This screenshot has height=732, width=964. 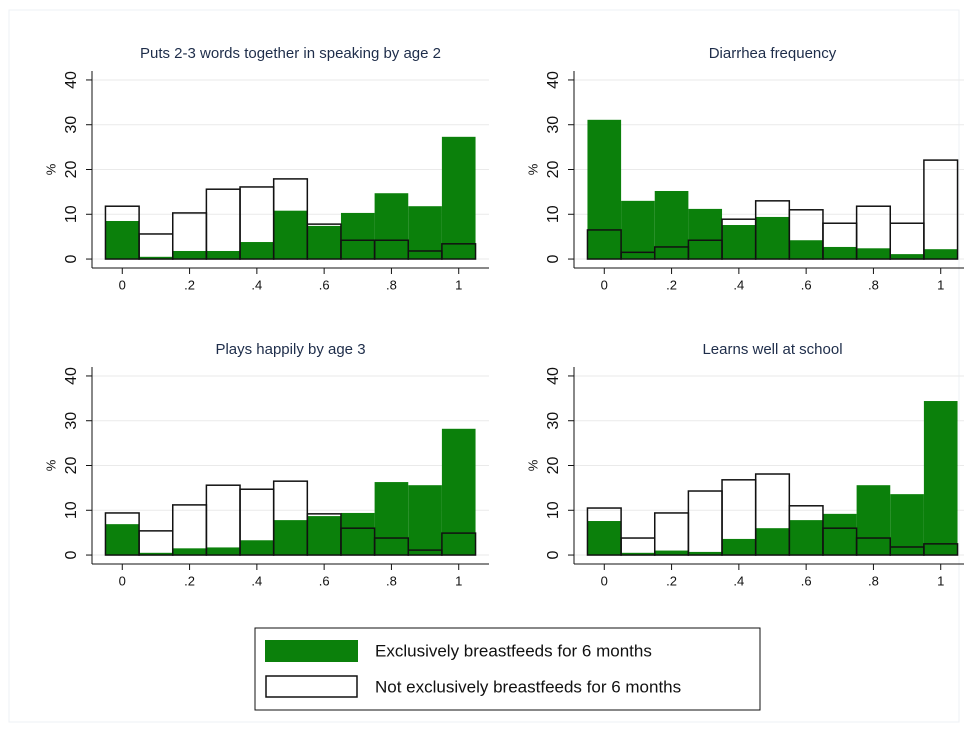 I want to click on legend-label: Not exclusively breastfeeds for 6 months, so click(x=528, y=686).